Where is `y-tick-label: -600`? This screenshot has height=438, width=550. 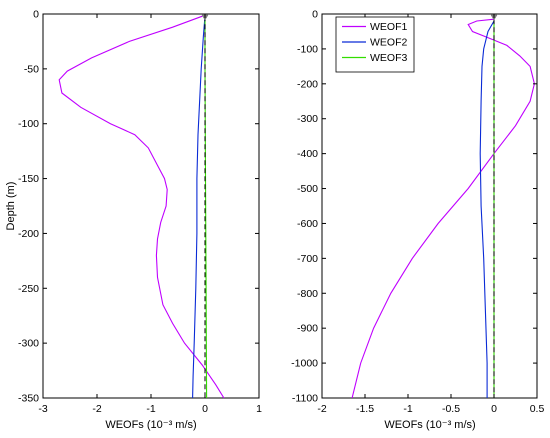 y-tick-label: -600 is located at coordinates (307, 224).